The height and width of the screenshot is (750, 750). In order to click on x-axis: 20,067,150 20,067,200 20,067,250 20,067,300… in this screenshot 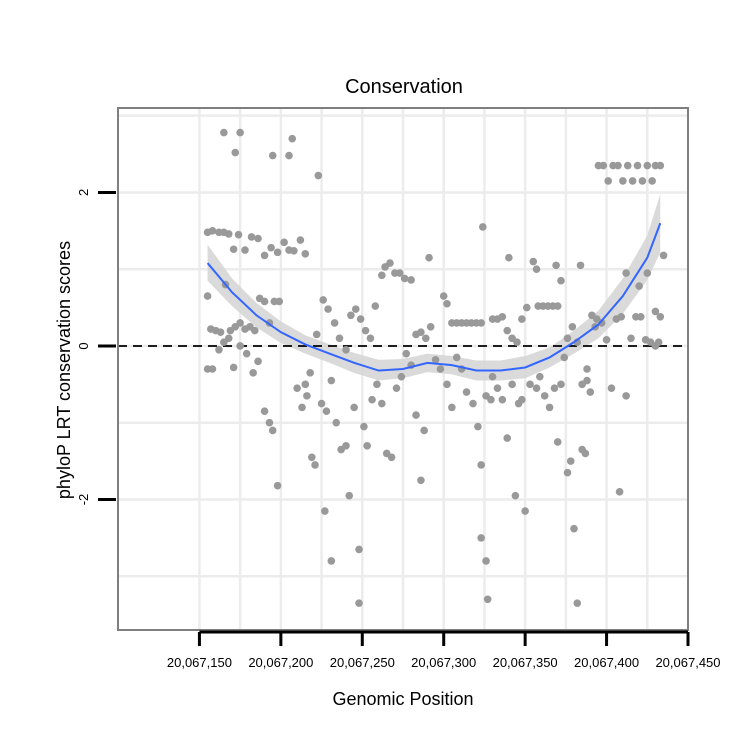, I will do `click(444, 650)`.